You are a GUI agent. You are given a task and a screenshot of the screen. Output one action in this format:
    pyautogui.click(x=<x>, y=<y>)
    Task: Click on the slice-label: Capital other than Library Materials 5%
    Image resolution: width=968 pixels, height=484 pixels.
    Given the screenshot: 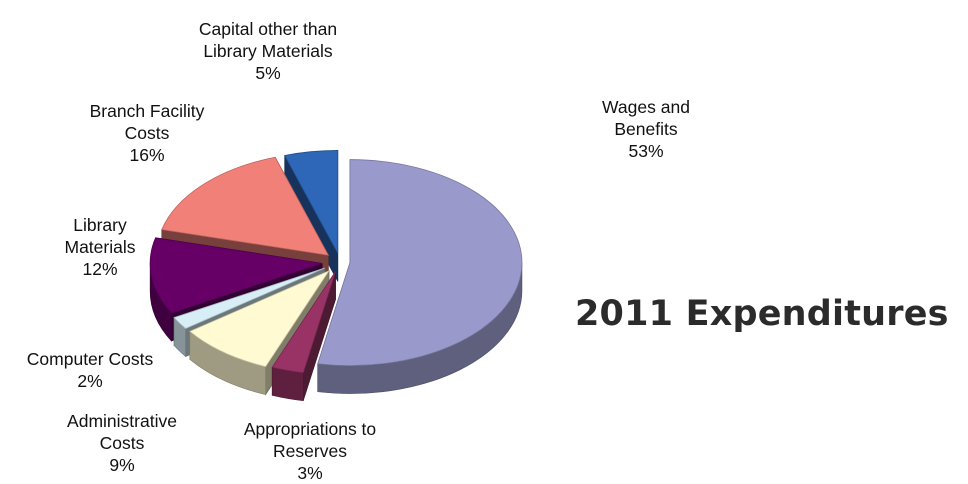 What is the action you would take?
    pyautogui.click(x=268, y=51)
    